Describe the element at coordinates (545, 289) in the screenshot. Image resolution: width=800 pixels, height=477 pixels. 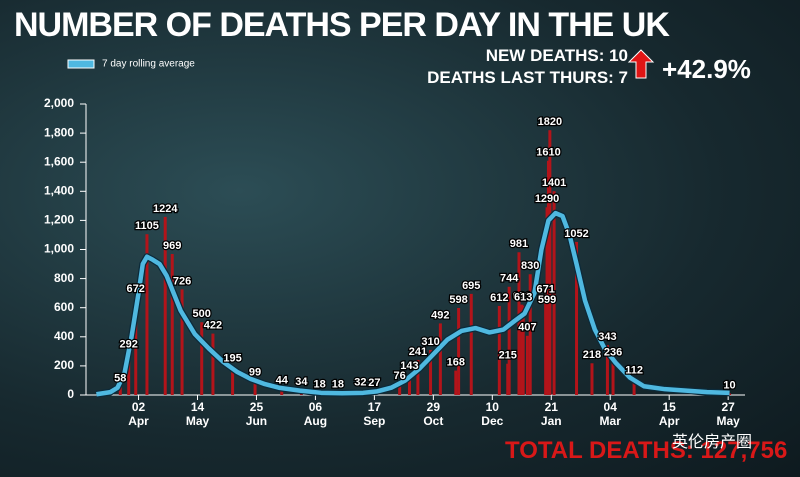
I see `data-label: 671` at that location.